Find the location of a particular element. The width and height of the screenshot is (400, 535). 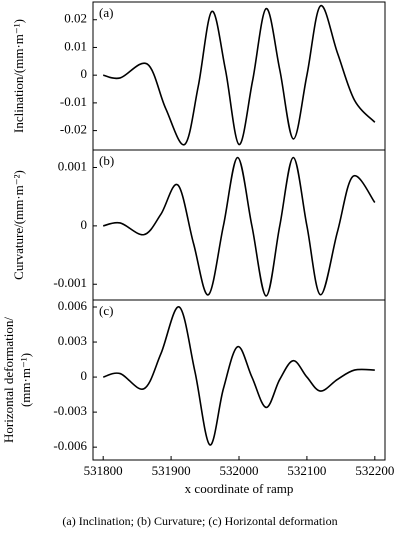

y-axis-label: (mm·m⁻¹) is located at coordinates (25, 380).